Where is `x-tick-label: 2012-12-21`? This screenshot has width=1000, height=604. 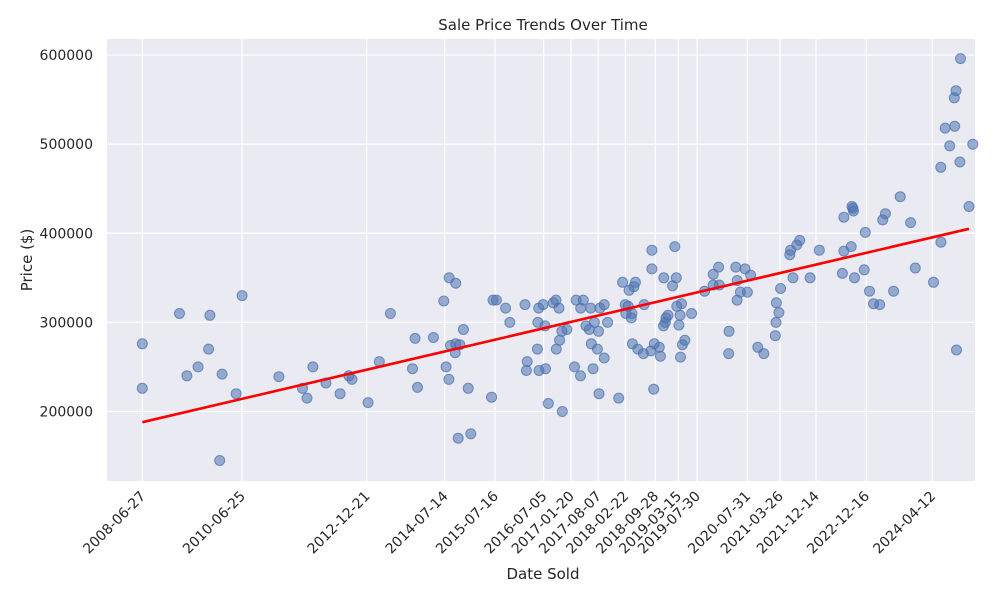 x-tick-label: 2012-12-21 is located at coordinates (339, 523).